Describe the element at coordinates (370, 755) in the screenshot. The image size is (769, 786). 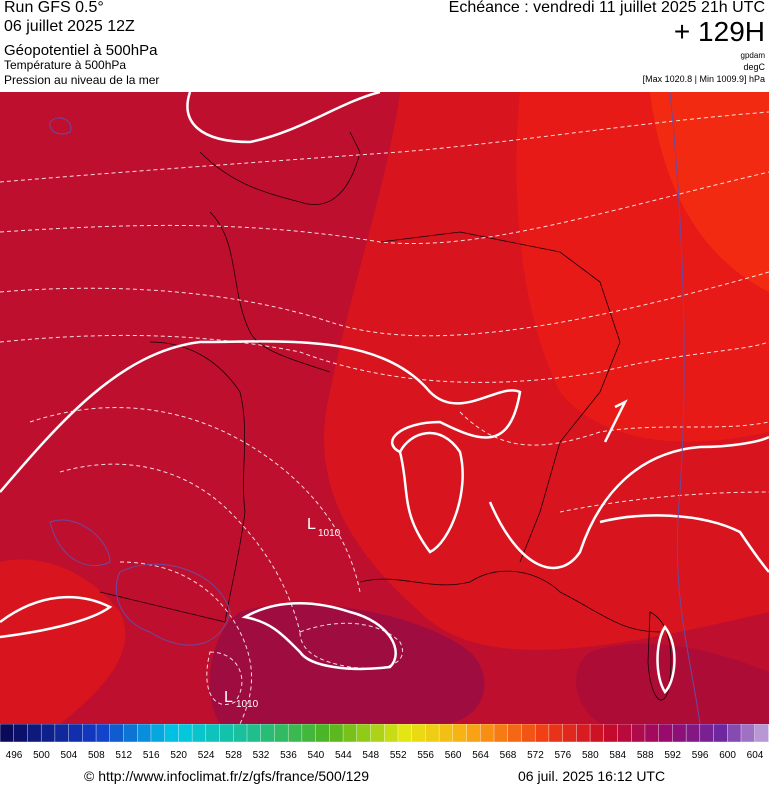
I see `legend-tick-label: 548` at that location.